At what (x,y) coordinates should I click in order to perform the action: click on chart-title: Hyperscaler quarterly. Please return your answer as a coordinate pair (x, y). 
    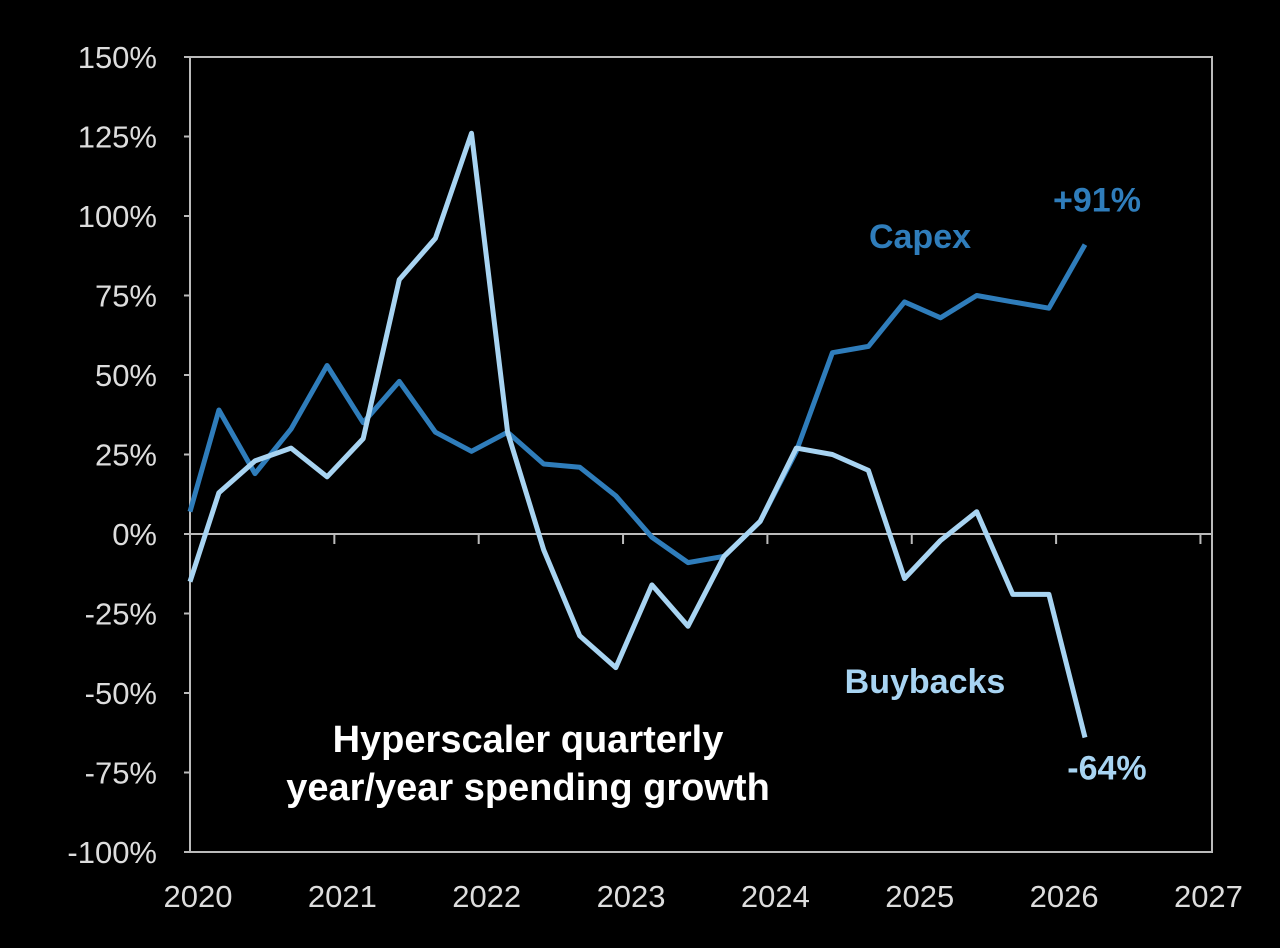
    Looking at the image, I should click on (528, 740).